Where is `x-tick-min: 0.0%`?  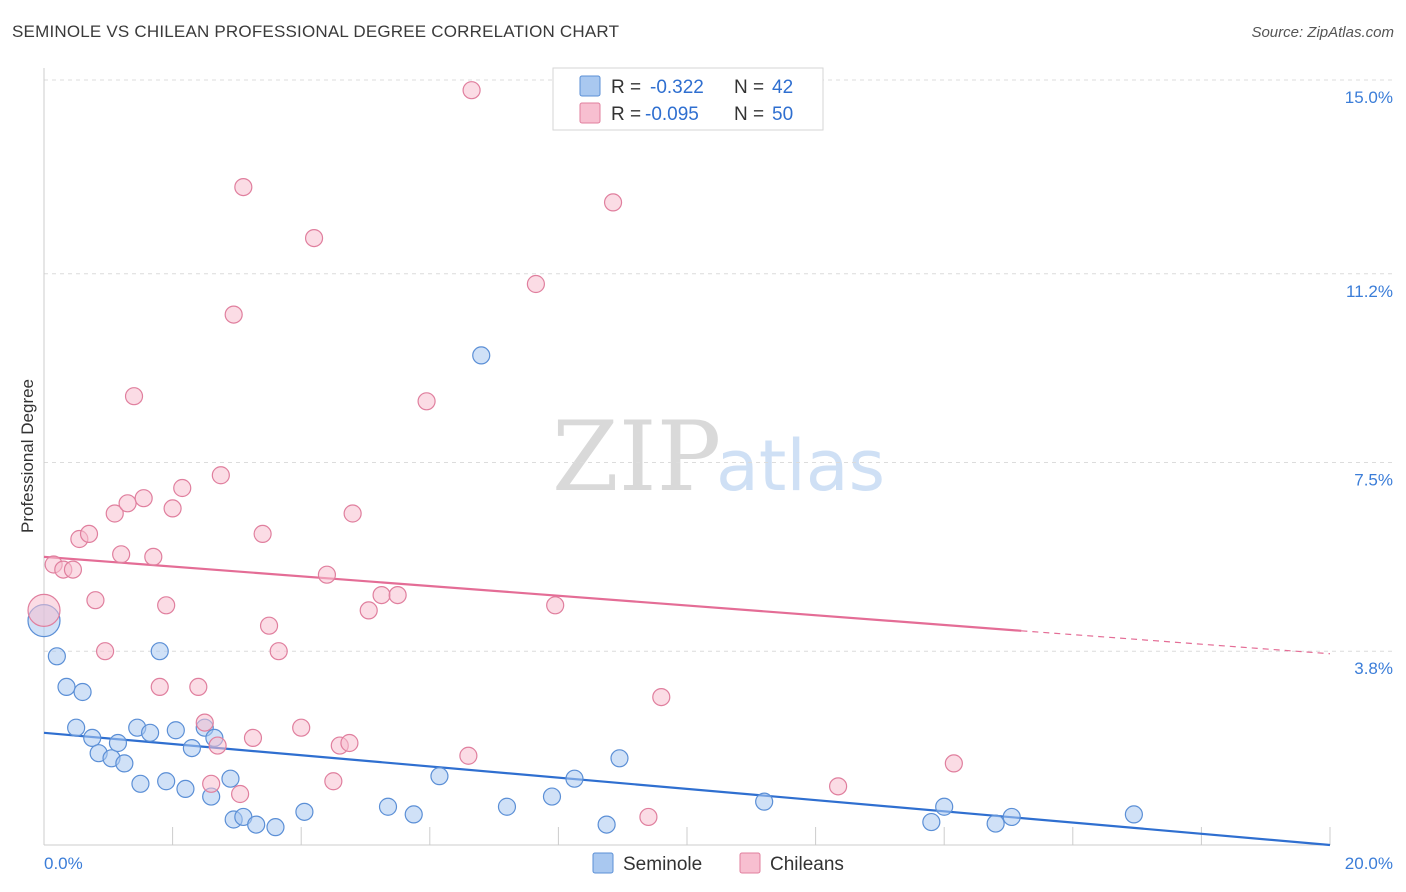 x-tick-min: 0.0% is located at coordinates (63, 863).